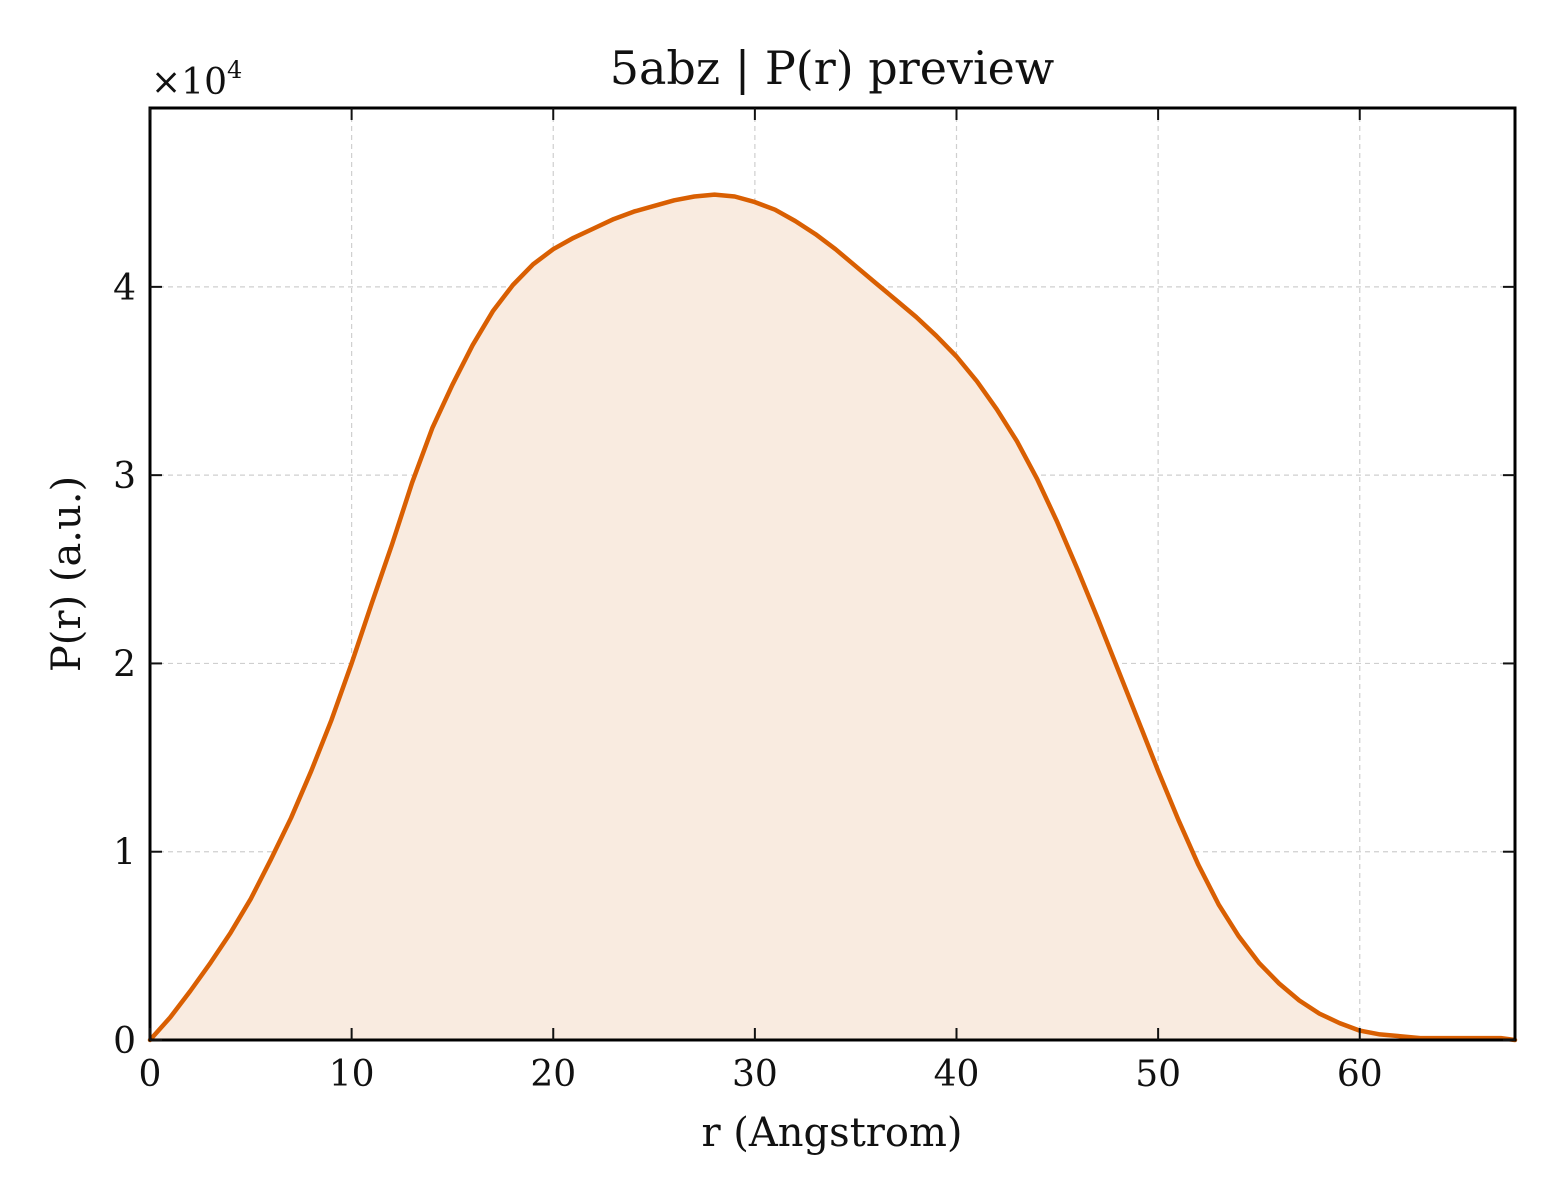 The height and width of the screenshot is (1200, 1560). Describe the element at coordinates (124, 288) in the screenshot. I see `y-tick-label: 4` at that location.